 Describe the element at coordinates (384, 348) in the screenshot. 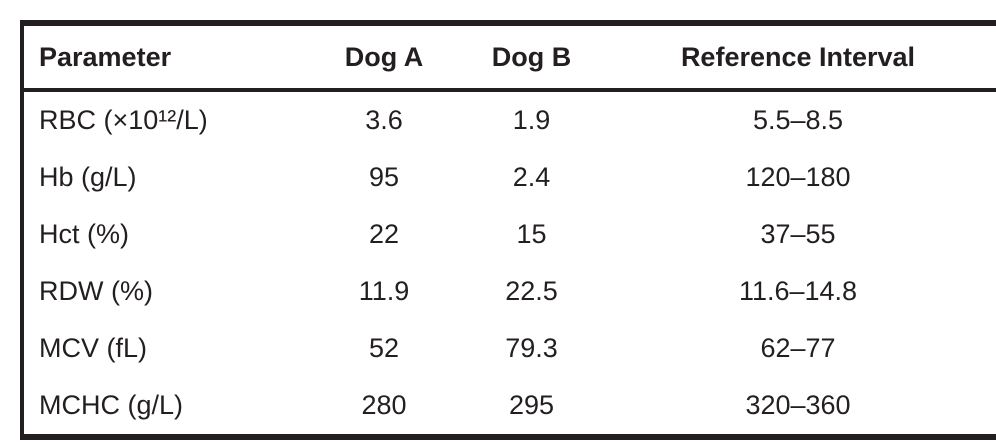

I see `dog-a-cell: 52` at that location.